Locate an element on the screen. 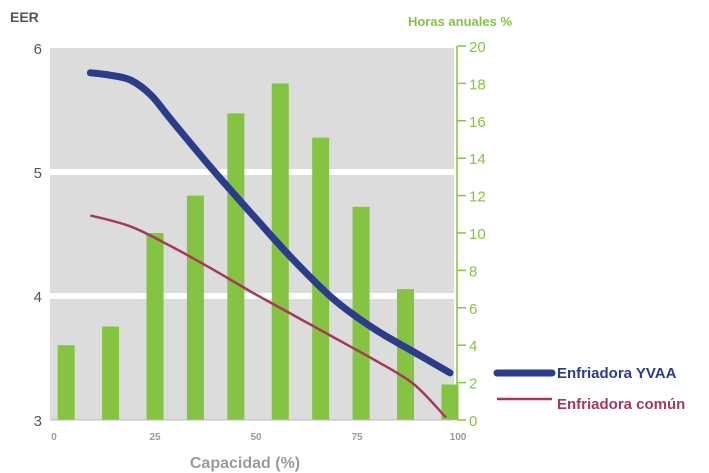 Image resolution: width=709 pixels, height=473 pixels. right-tick-label: 8 is located at coordinates (473, 271).